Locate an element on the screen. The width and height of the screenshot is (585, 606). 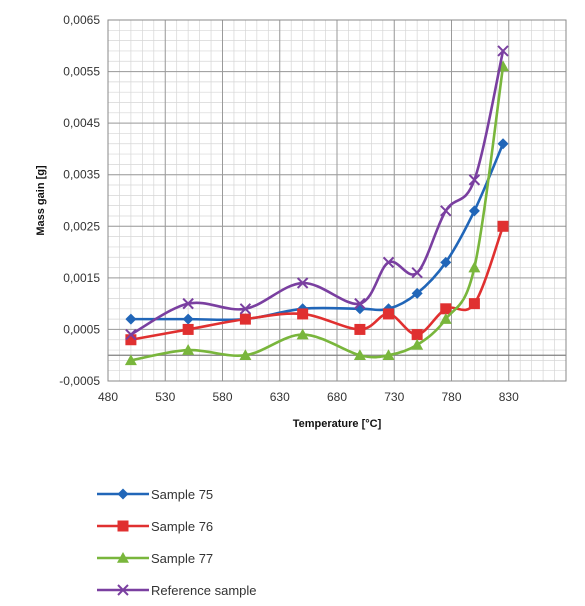
x-tick-label: 630 is located at coordinates (280, 397).